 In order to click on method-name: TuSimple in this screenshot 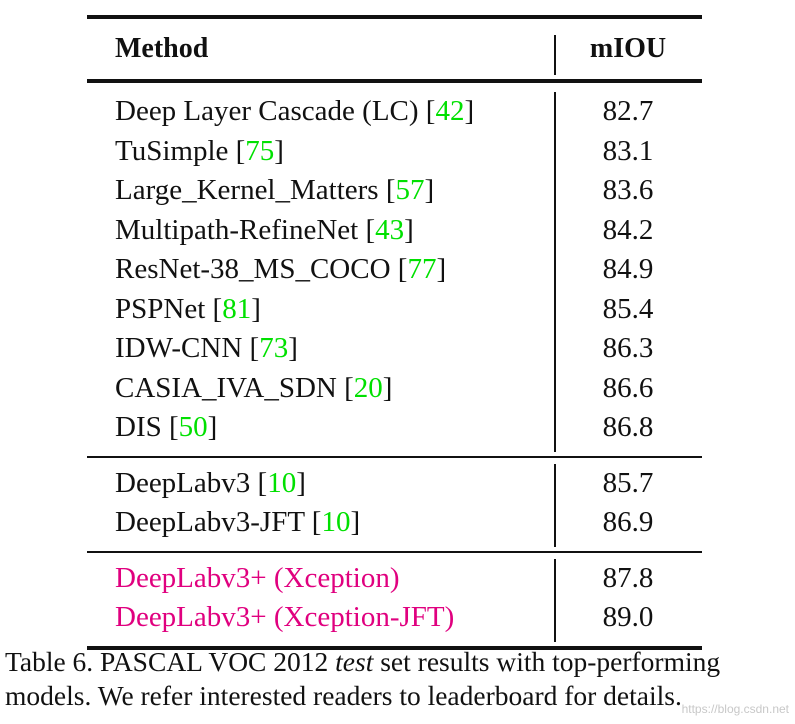, I will do `click(175, 150)`.